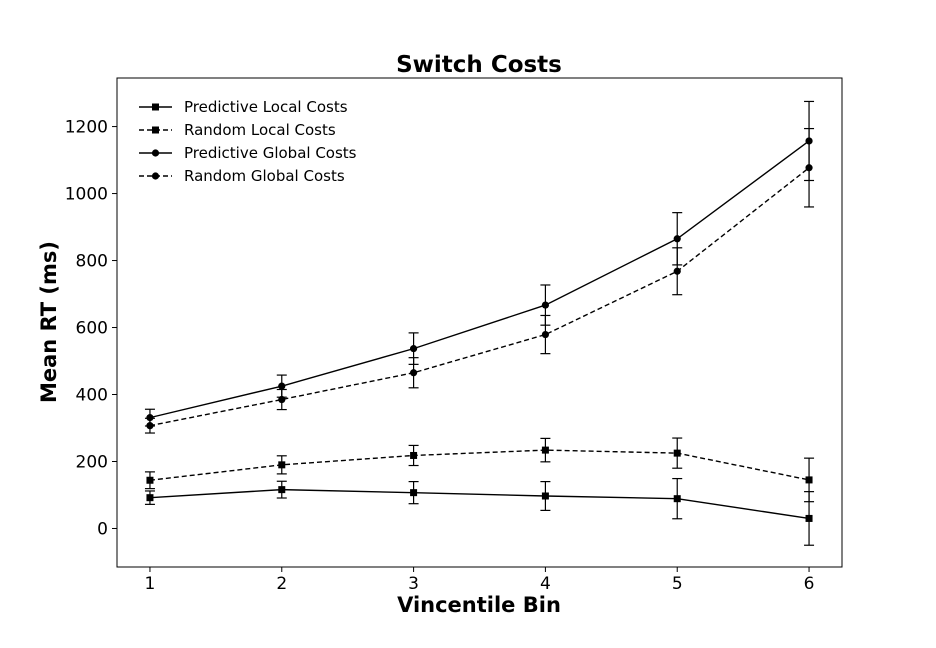 The image size is (936, 648). What do you see at coordinates (150, 584) in the screenshot?
I see `x-tick-label: 1` at bounding box center [150, 584].